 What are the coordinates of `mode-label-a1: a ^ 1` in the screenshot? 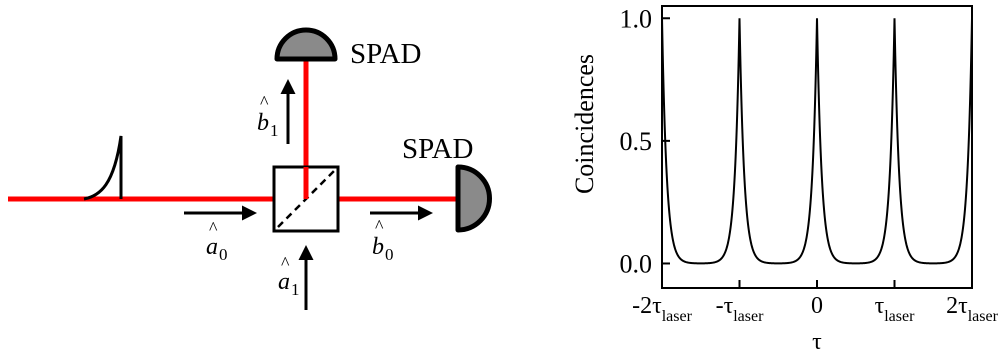 It's located at (289, 276).